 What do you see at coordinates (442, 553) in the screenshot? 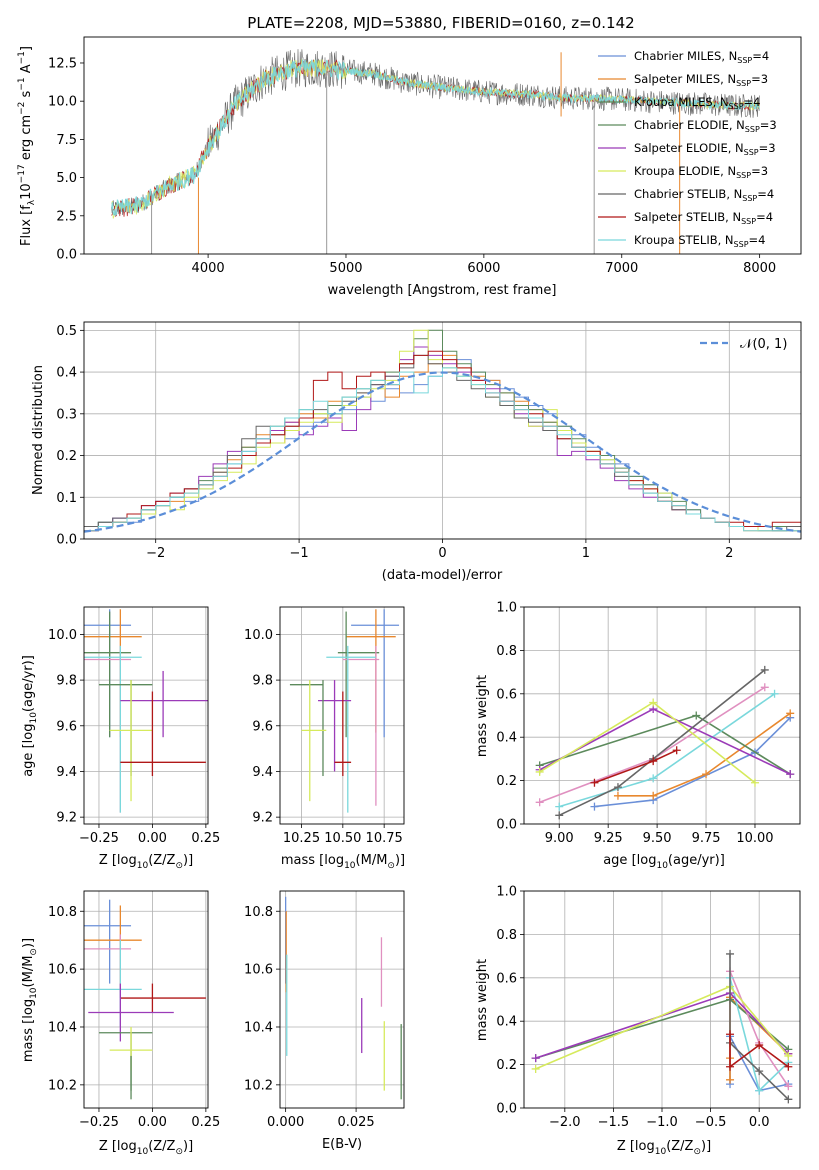
I see `x-tick-label: 0` at bounding box center [442, 553].